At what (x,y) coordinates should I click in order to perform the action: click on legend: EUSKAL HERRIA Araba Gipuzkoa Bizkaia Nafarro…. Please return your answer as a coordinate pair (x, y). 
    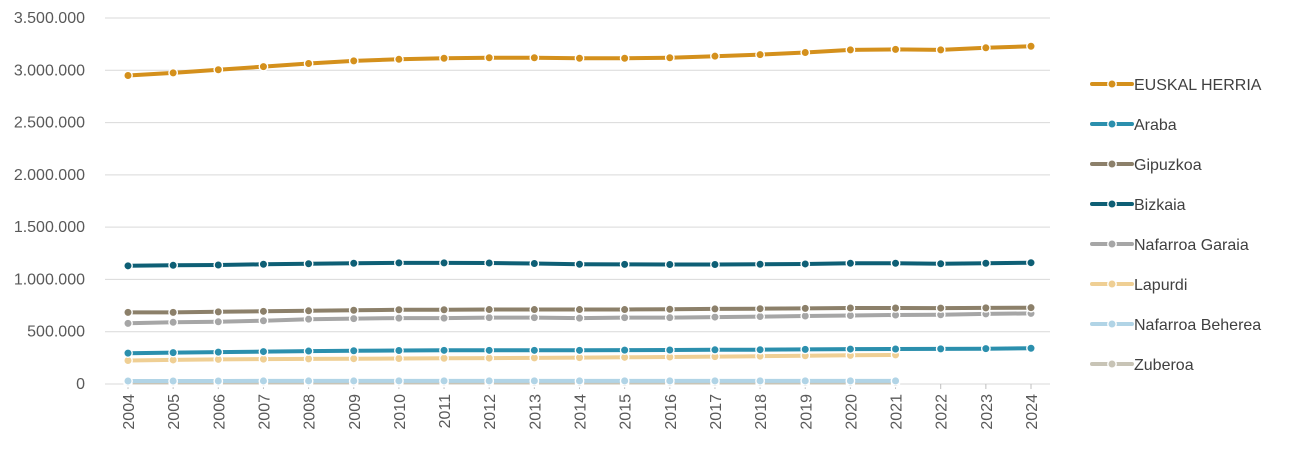
    Looking at the image, I should click on (1176, 225).